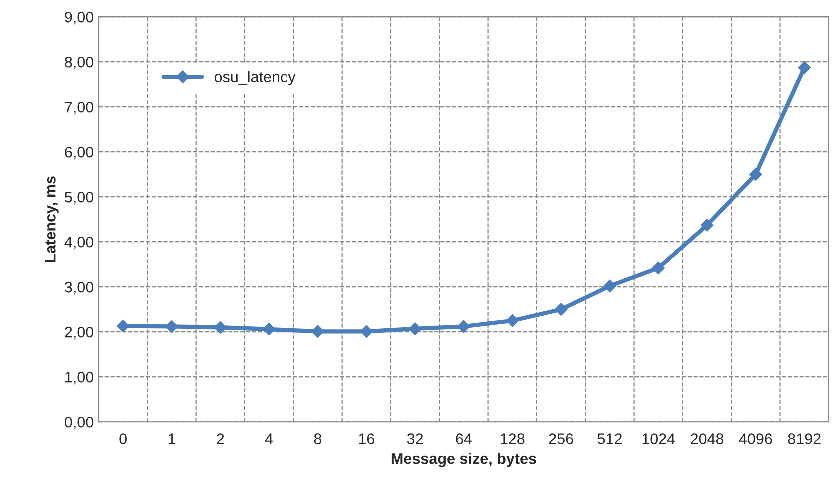  Describe the element at coordinates (123, 439) in the screenshot. I see `x-tick-label: 0` at that location.